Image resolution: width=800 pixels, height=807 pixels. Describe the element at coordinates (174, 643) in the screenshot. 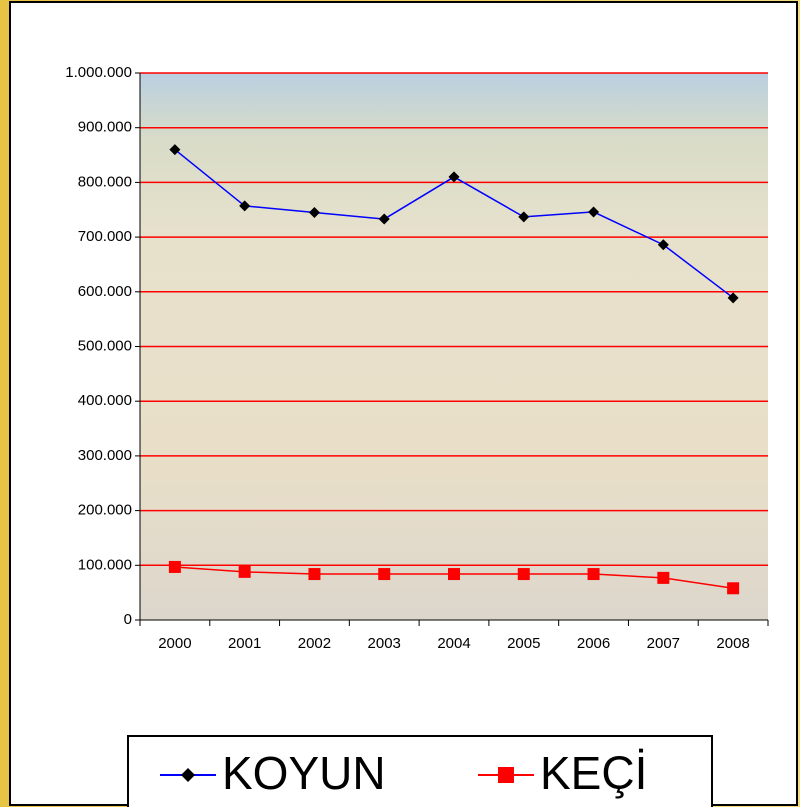

I see `x-tick-label: 2000` at that location.